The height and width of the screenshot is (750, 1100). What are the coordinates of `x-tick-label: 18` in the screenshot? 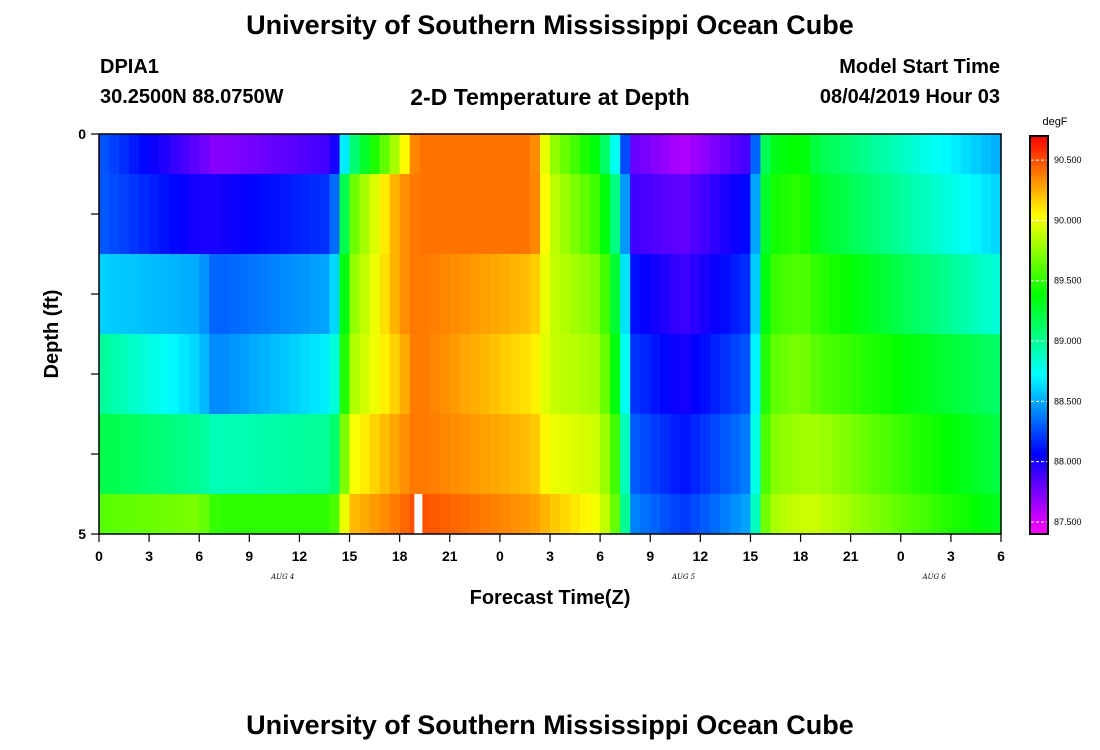 It's located at (801, 556).